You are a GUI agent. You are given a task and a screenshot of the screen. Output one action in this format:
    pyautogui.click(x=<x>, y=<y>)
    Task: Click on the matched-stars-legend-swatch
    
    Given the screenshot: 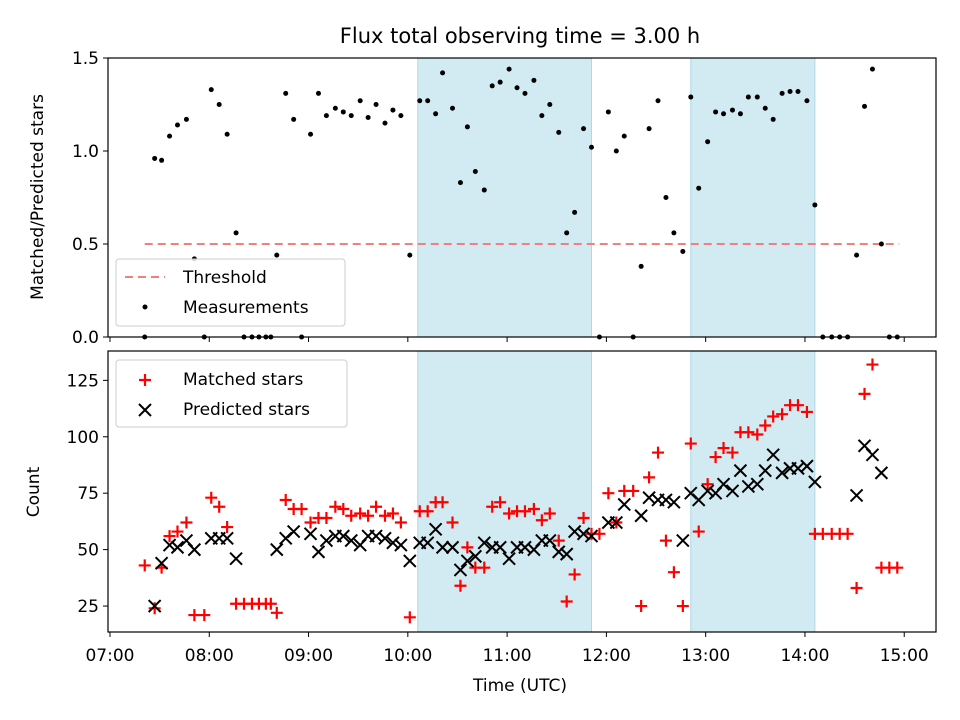 What is the action you would take?
    pyautogui.click(x=145, y=380)
    